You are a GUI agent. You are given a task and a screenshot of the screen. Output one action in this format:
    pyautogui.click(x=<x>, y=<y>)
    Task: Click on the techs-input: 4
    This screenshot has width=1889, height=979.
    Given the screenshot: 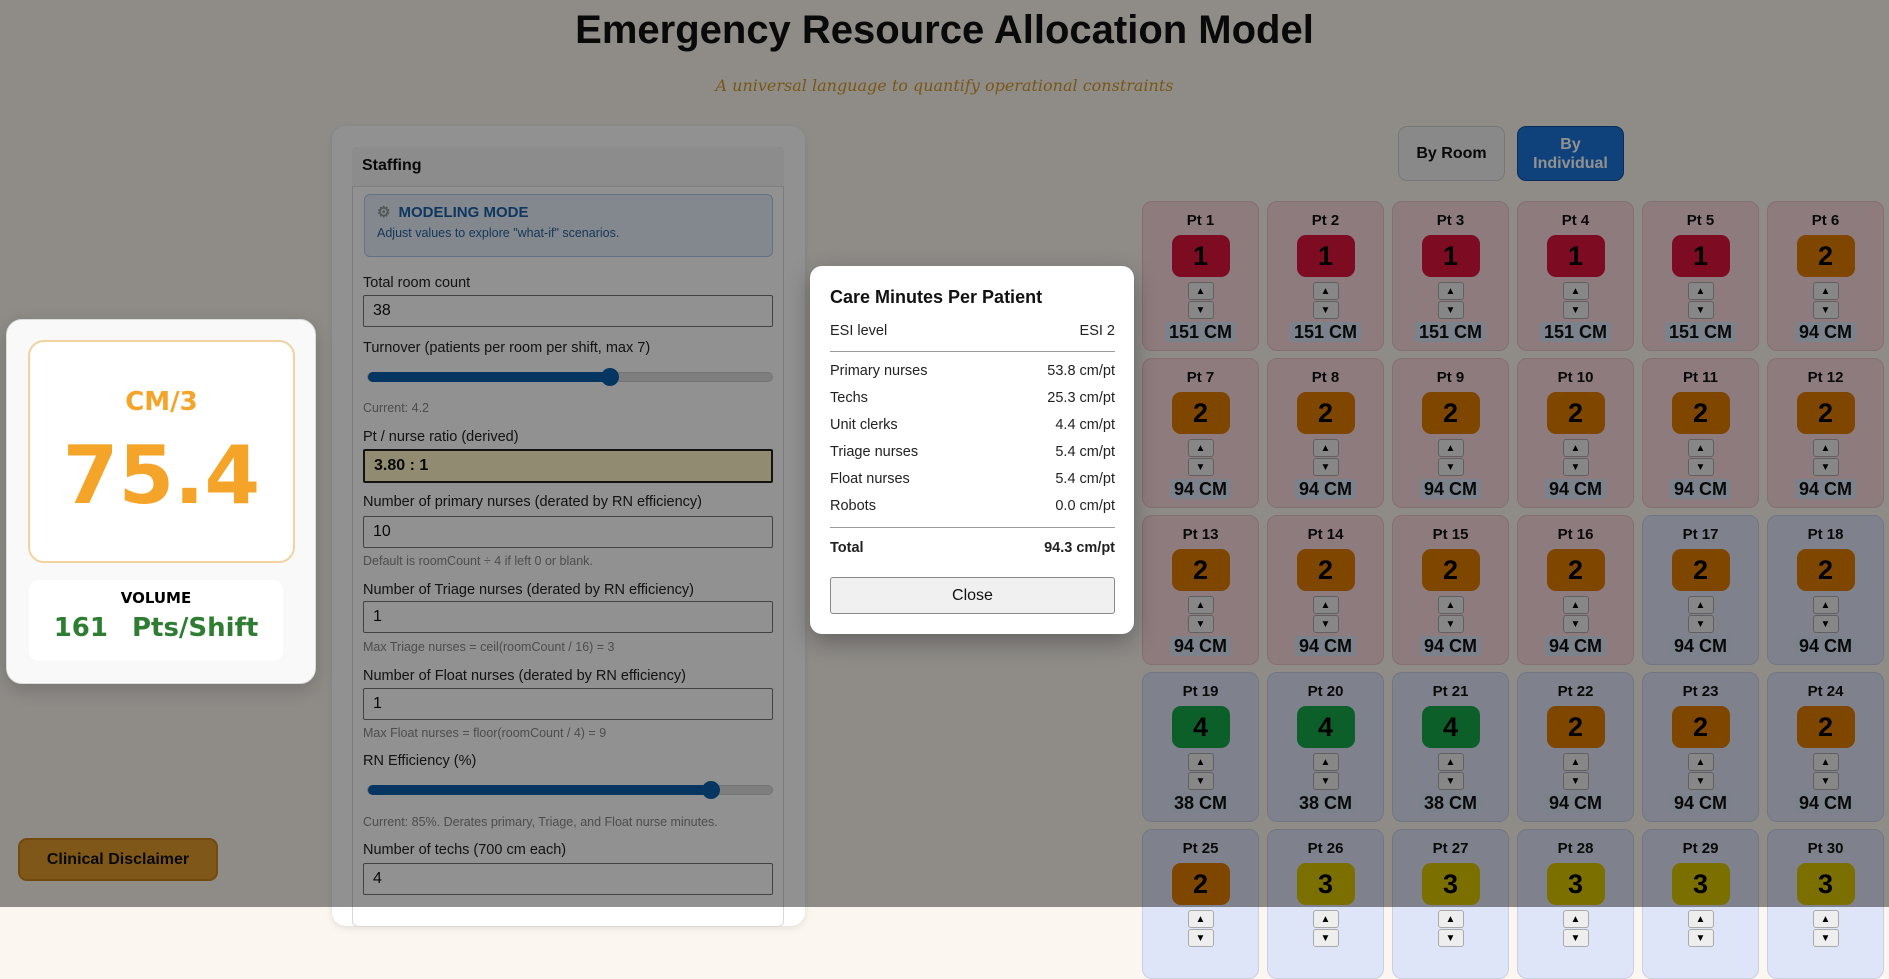 What is the action you would take?
    pyautogui.click(x=568, y=879)
    